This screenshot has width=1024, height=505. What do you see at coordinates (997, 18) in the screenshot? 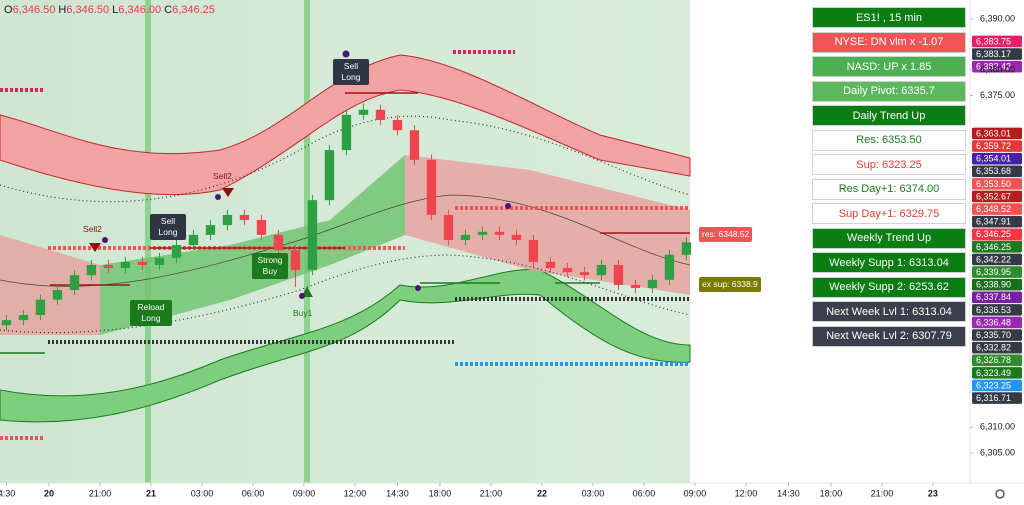
I see `y-tick-label: 6,390.00` at bounding box center [997, 18].